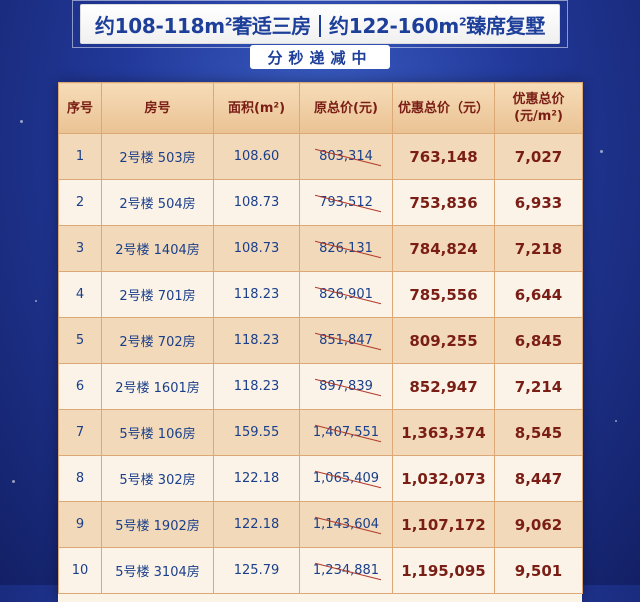 The width and height of the screenshot is (640, 602). What do you see at coordinates (157, 156) in the screenshot?
I see `cell-room: 2号楼 503房` at bounding box center [157, 156].